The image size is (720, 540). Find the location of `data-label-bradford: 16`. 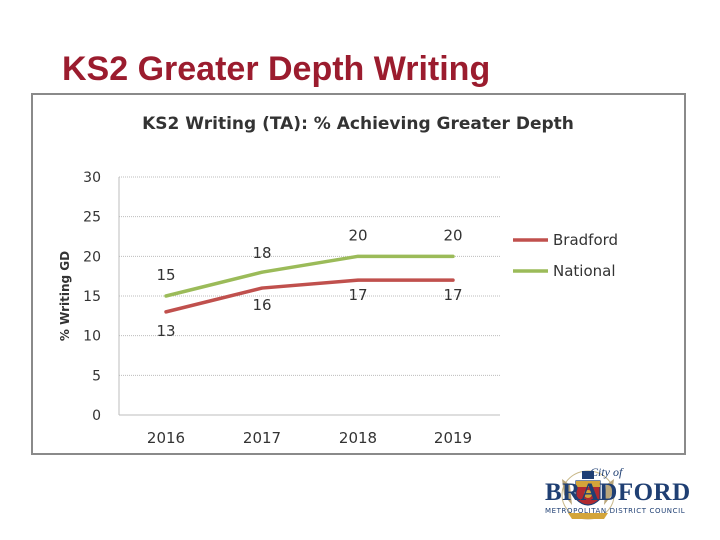

data-label-bradford: 16 is located at coordinates (261, 305).